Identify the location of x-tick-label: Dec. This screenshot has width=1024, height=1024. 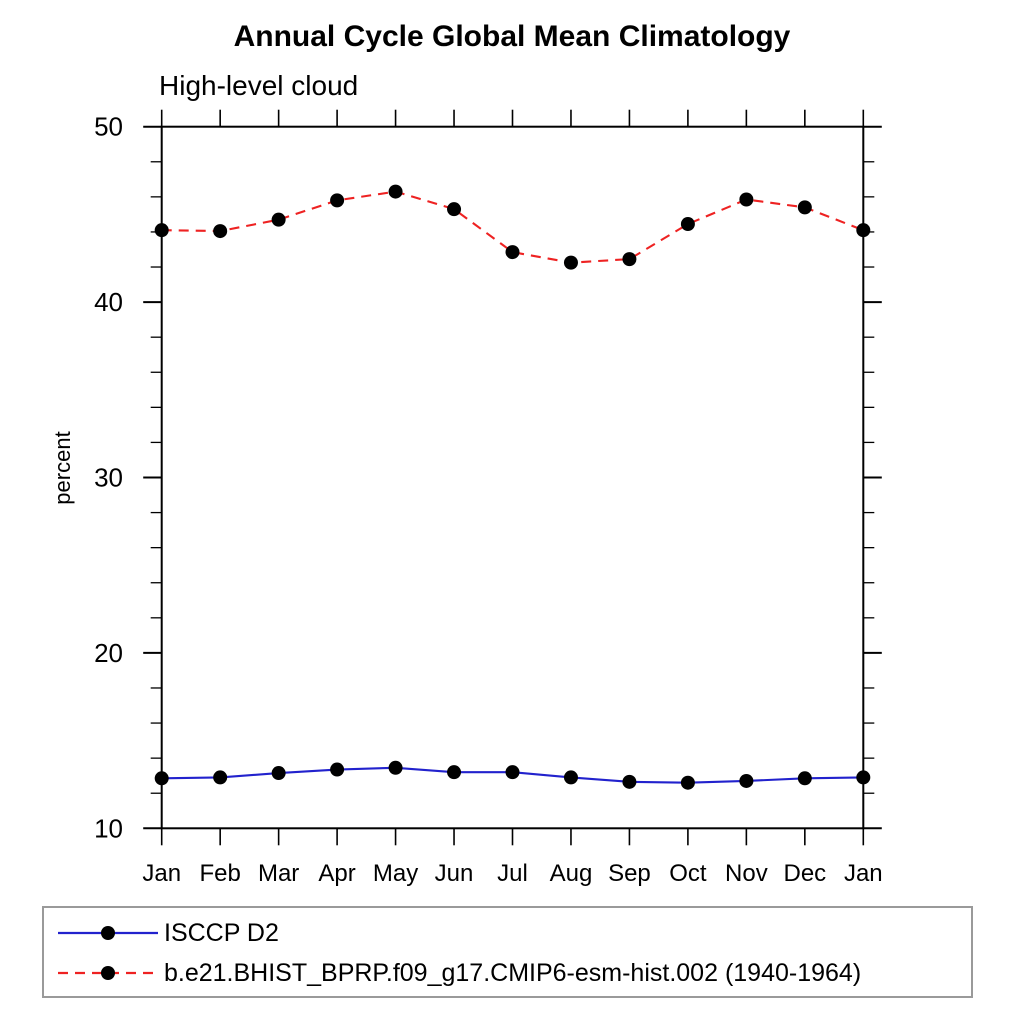
(804, 873).